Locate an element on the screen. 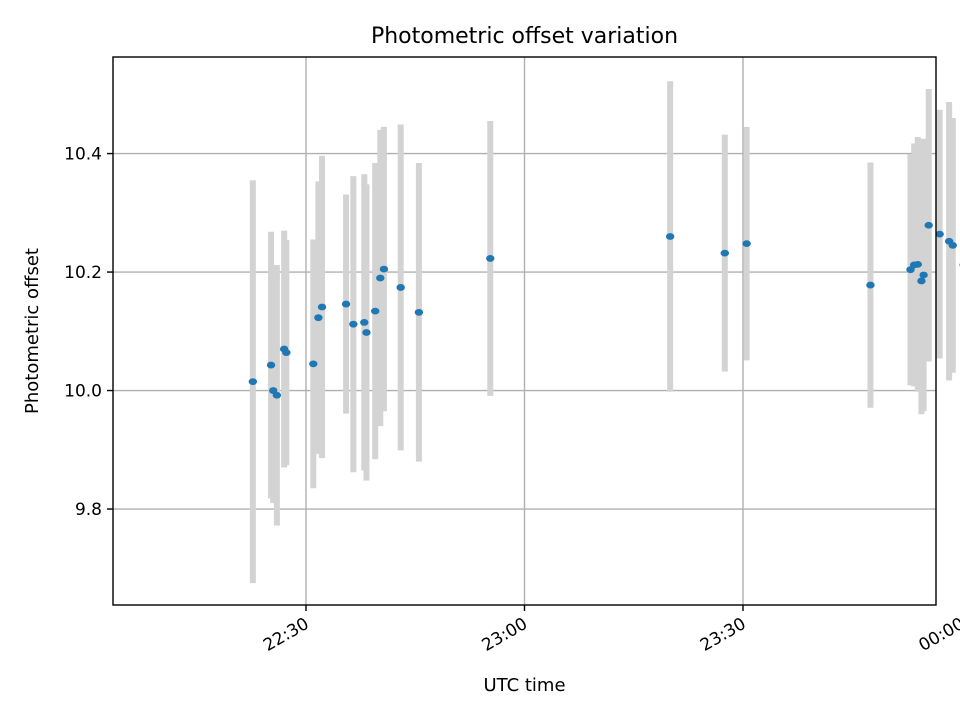  y-tick-label: 10.2 is located at coordinates (83, 273).